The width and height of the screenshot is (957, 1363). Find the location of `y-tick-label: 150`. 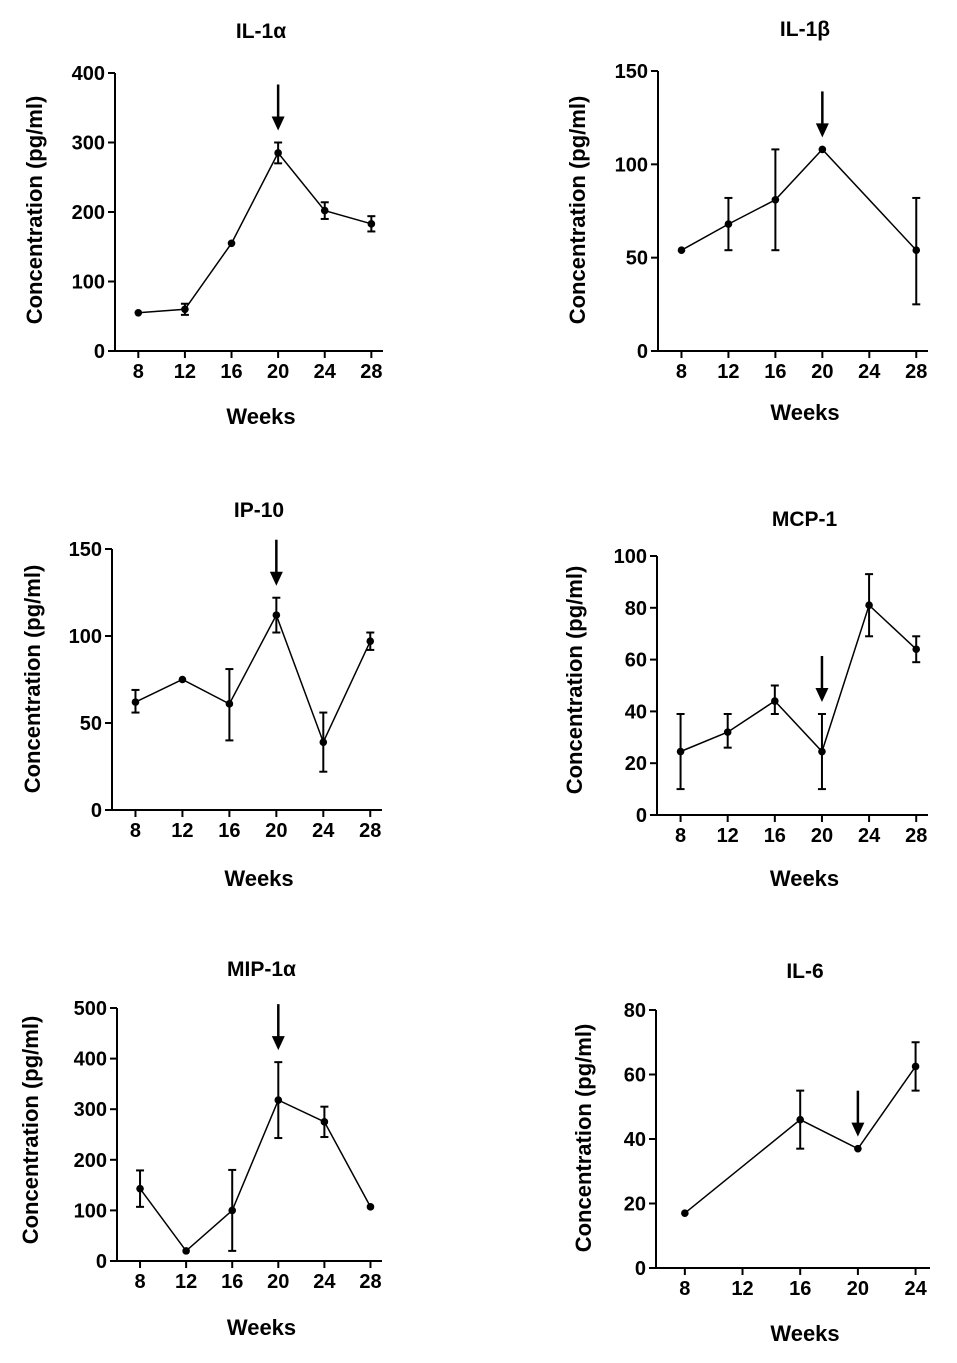

y-tick-label: 150 is located at coordinates (631, 72).